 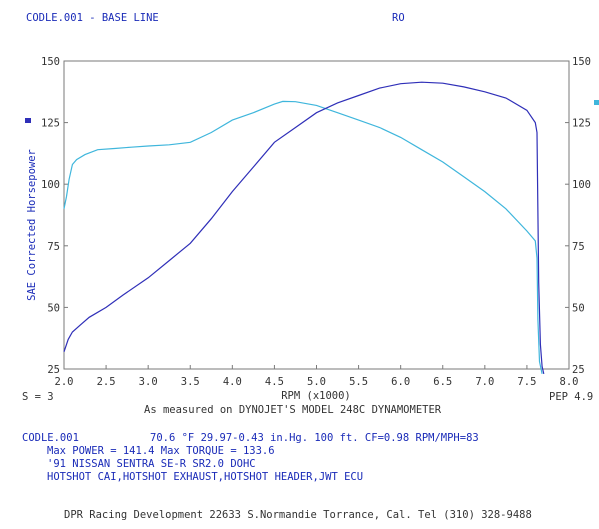 What do you see at coordinates (398, 18) in the screenshot?
I see `run-code: RO` at bounding box center [398, 18].